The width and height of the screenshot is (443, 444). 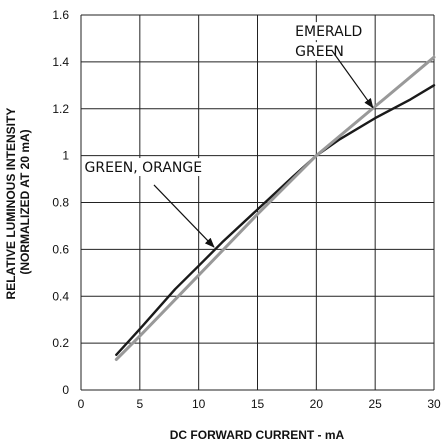 I want to click on y-axis-title-line-1: RELATIVE LUMINOUS INTENSITY, so click(x=11, y=204).